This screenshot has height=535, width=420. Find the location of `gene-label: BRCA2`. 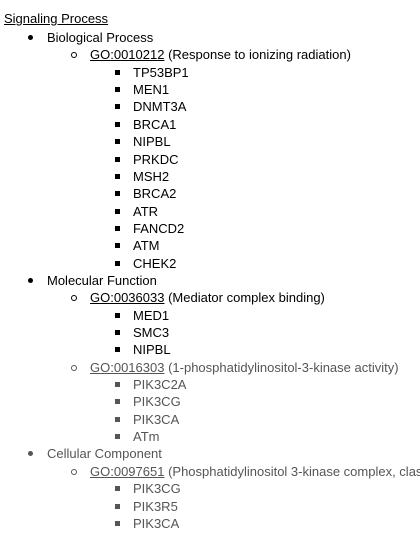

gene-label: BRCA2 is located at coordinates (155, 194).